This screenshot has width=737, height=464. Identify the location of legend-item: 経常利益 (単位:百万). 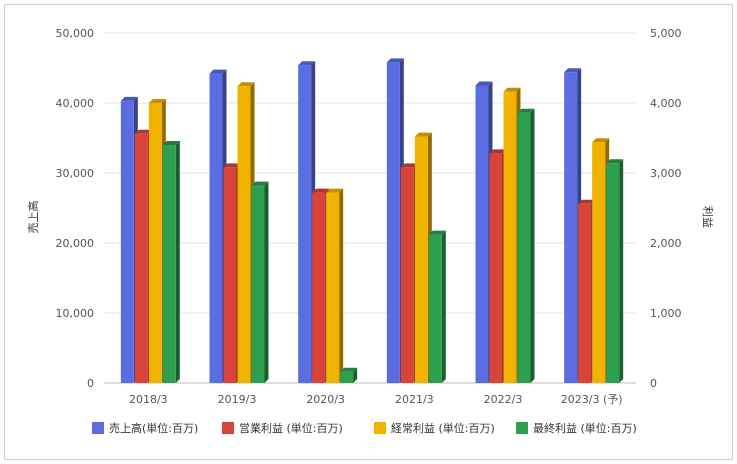
(434, 428).